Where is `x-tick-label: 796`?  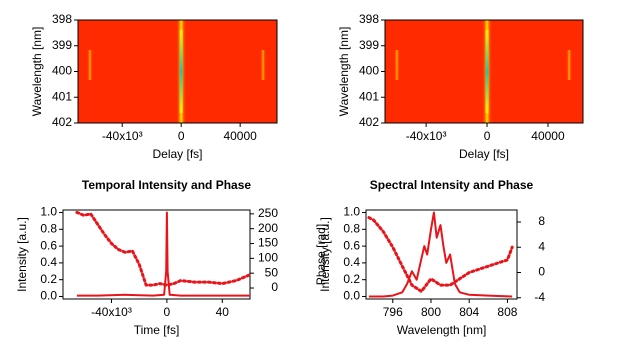 x-tick-label: 796 is located at coordinates (393, 312).